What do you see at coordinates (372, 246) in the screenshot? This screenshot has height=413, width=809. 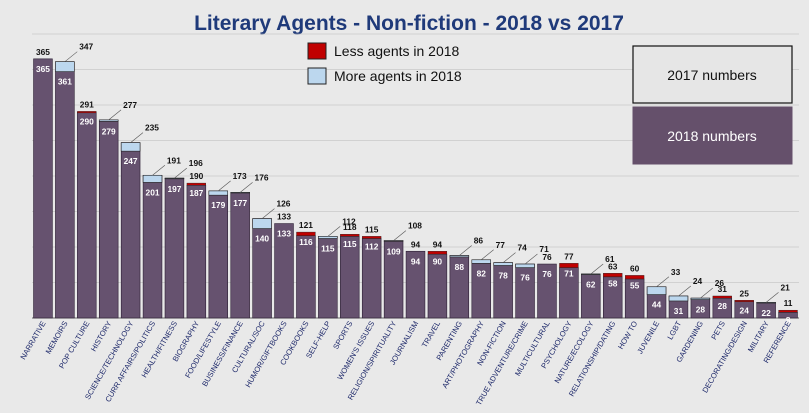 I see `label-2018: 112` at bounding box center [372, 246].